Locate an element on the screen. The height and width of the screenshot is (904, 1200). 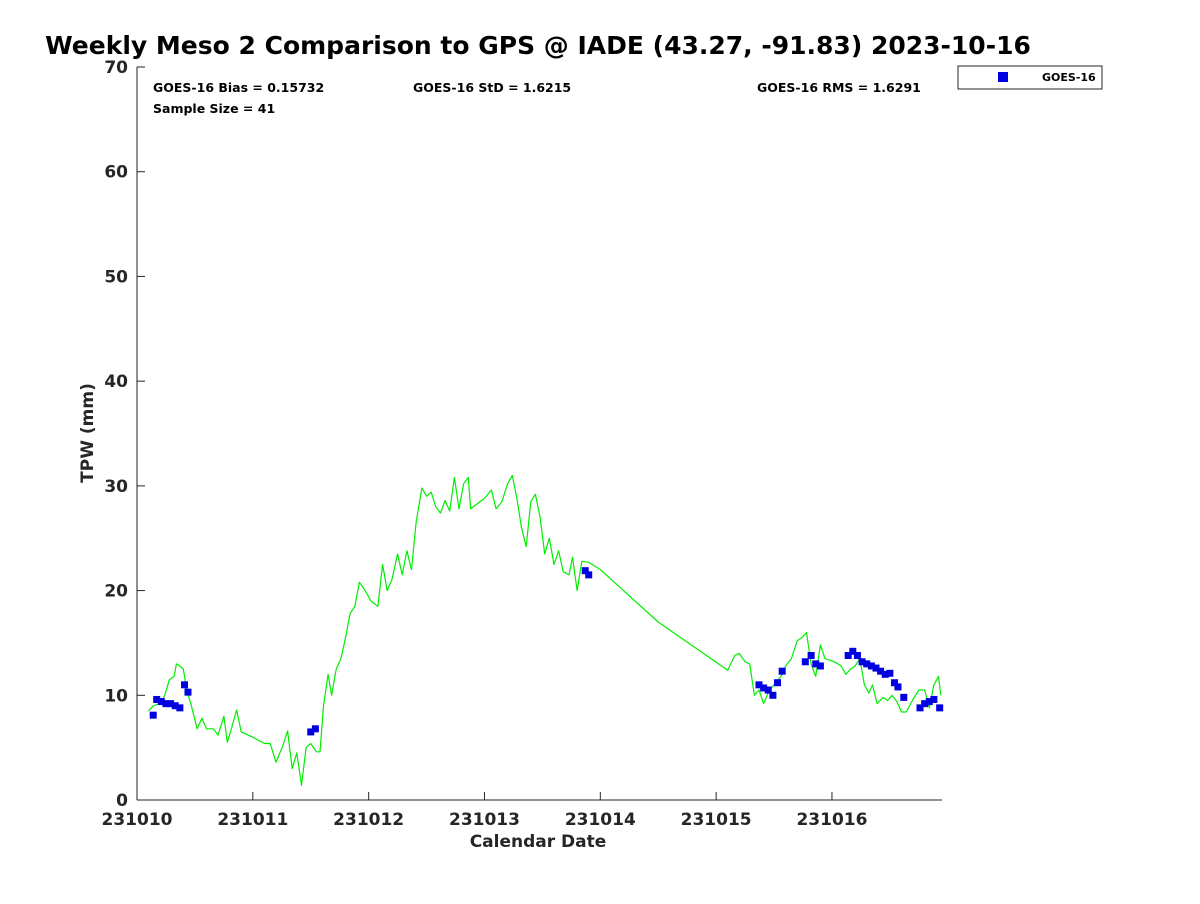
std-stat: GOES-16 StD = 1.6215 is located at coordinates (492, 87).